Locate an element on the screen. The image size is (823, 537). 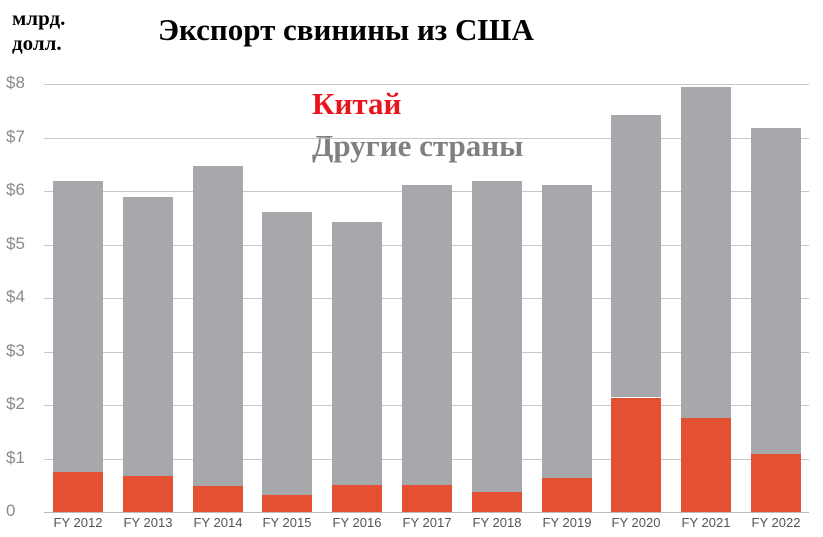
x-tick-label: FY 2020 is located at coordinates (636, 522).